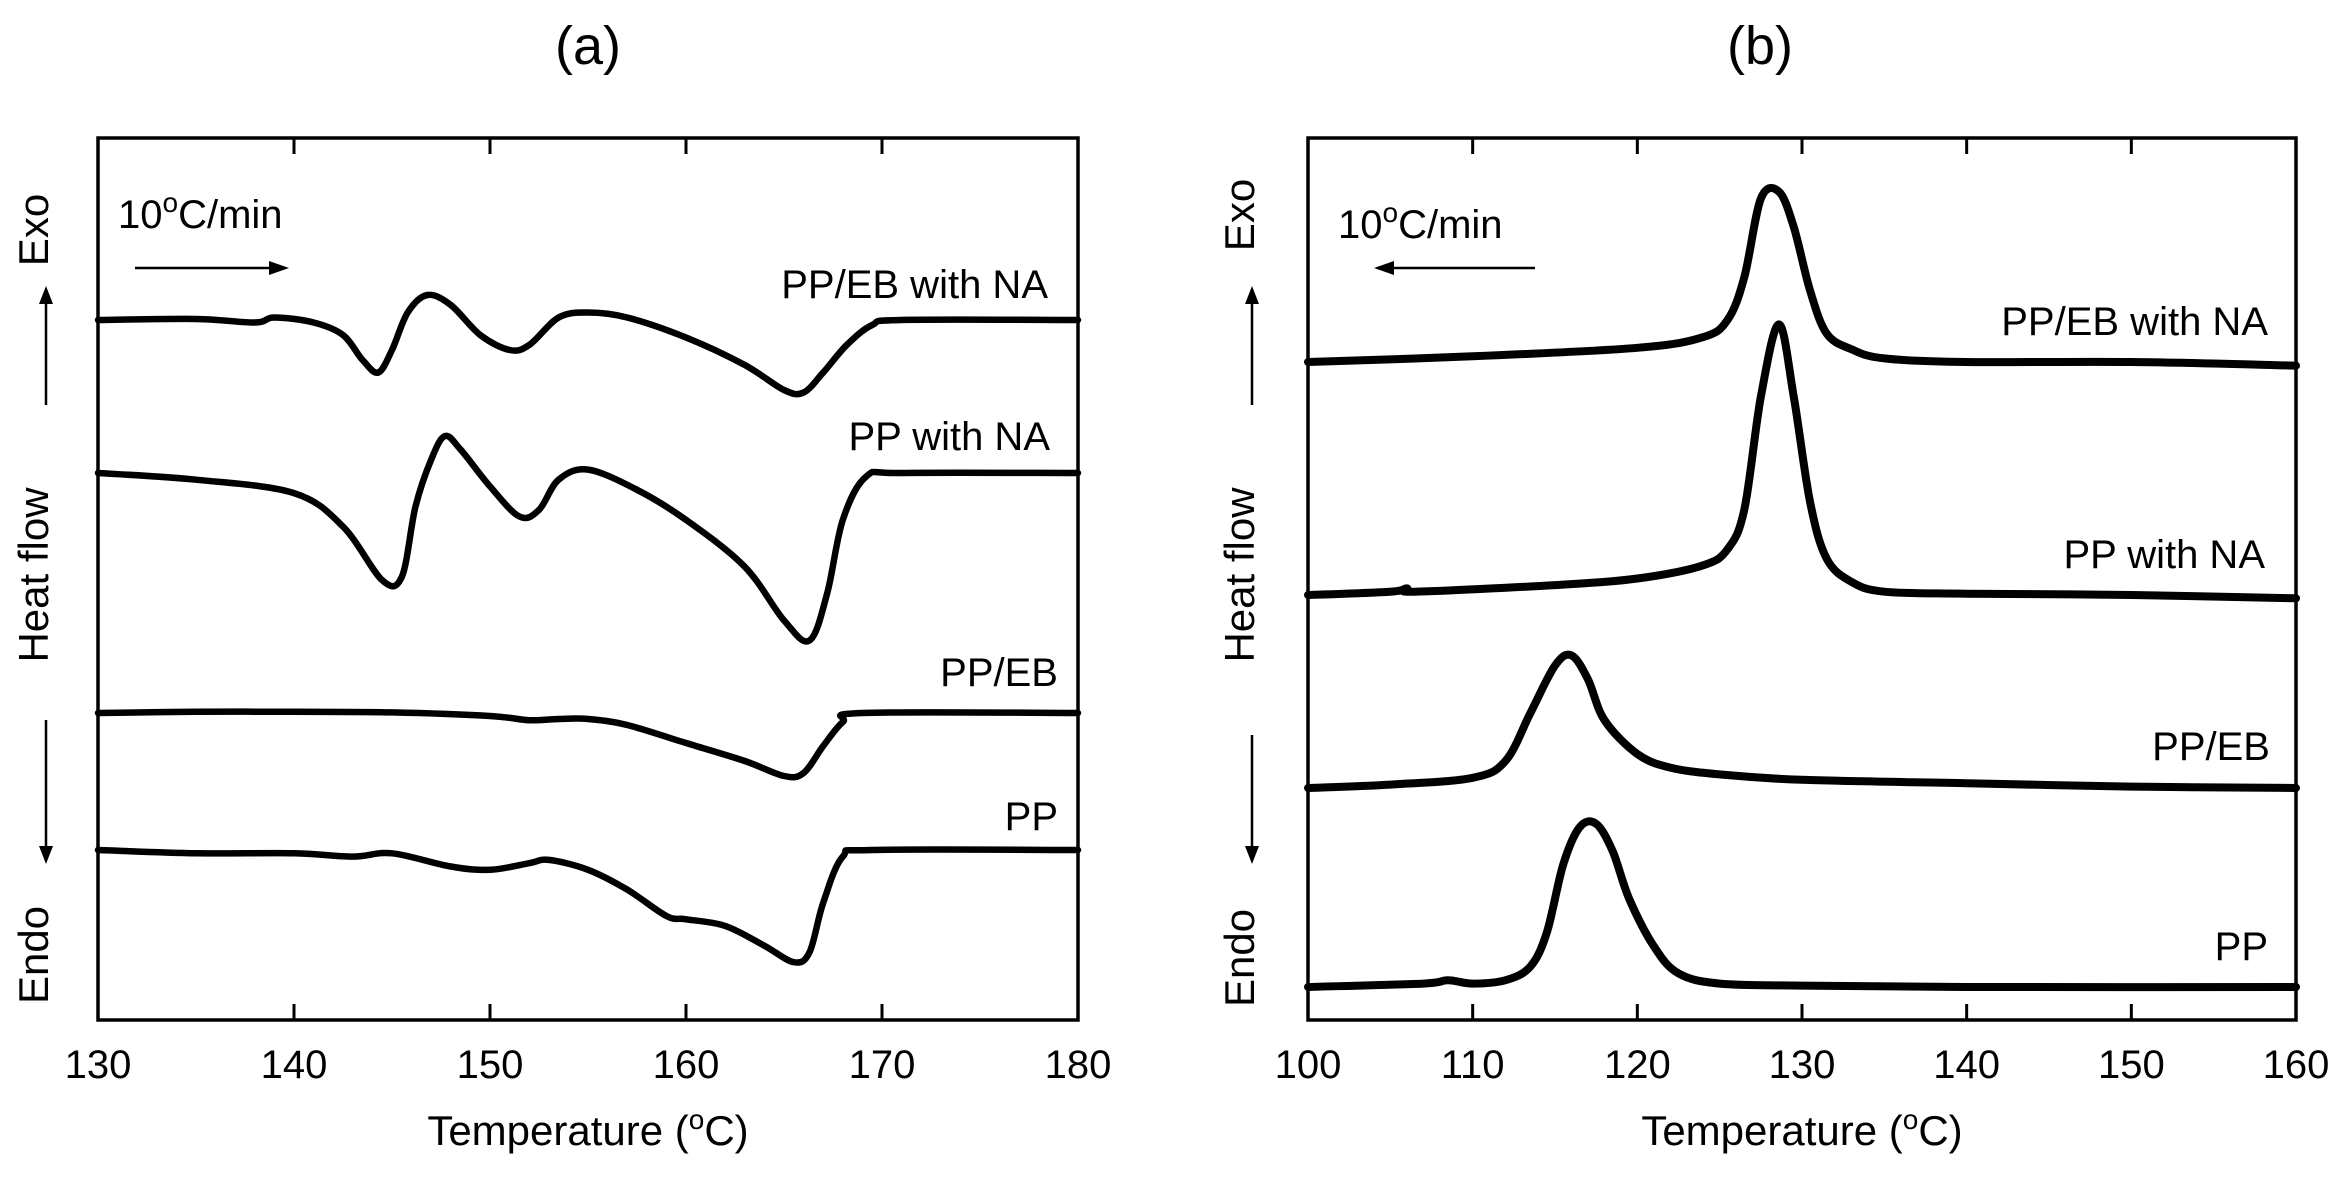 The image size is (2328, 1181). I want to click on panel-label: (a), so click(588, 46).